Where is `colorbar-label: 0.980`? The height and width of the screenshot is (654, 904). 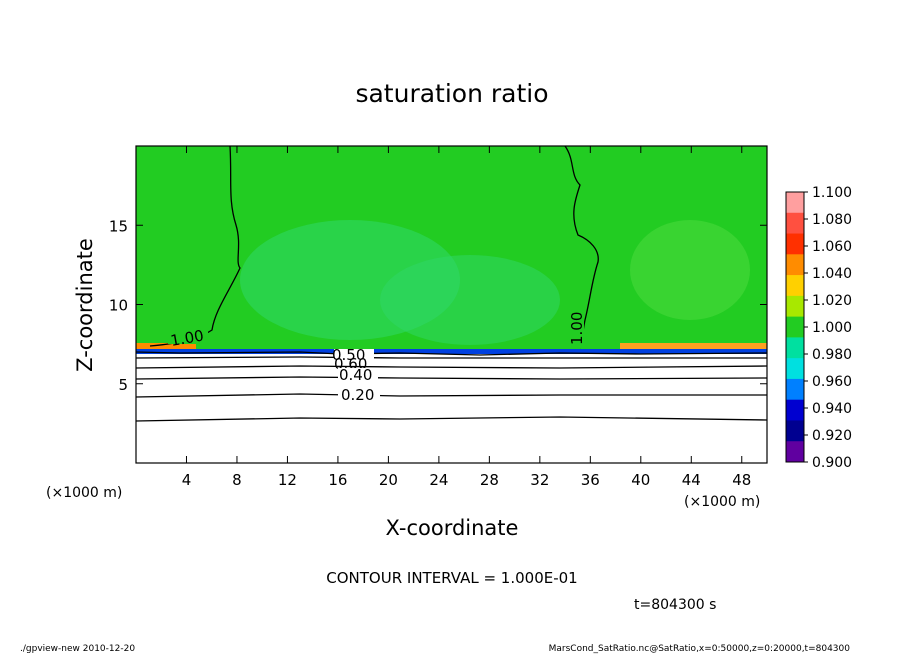
colorbar-label: 0.980 is located at coordinates (832, 355).